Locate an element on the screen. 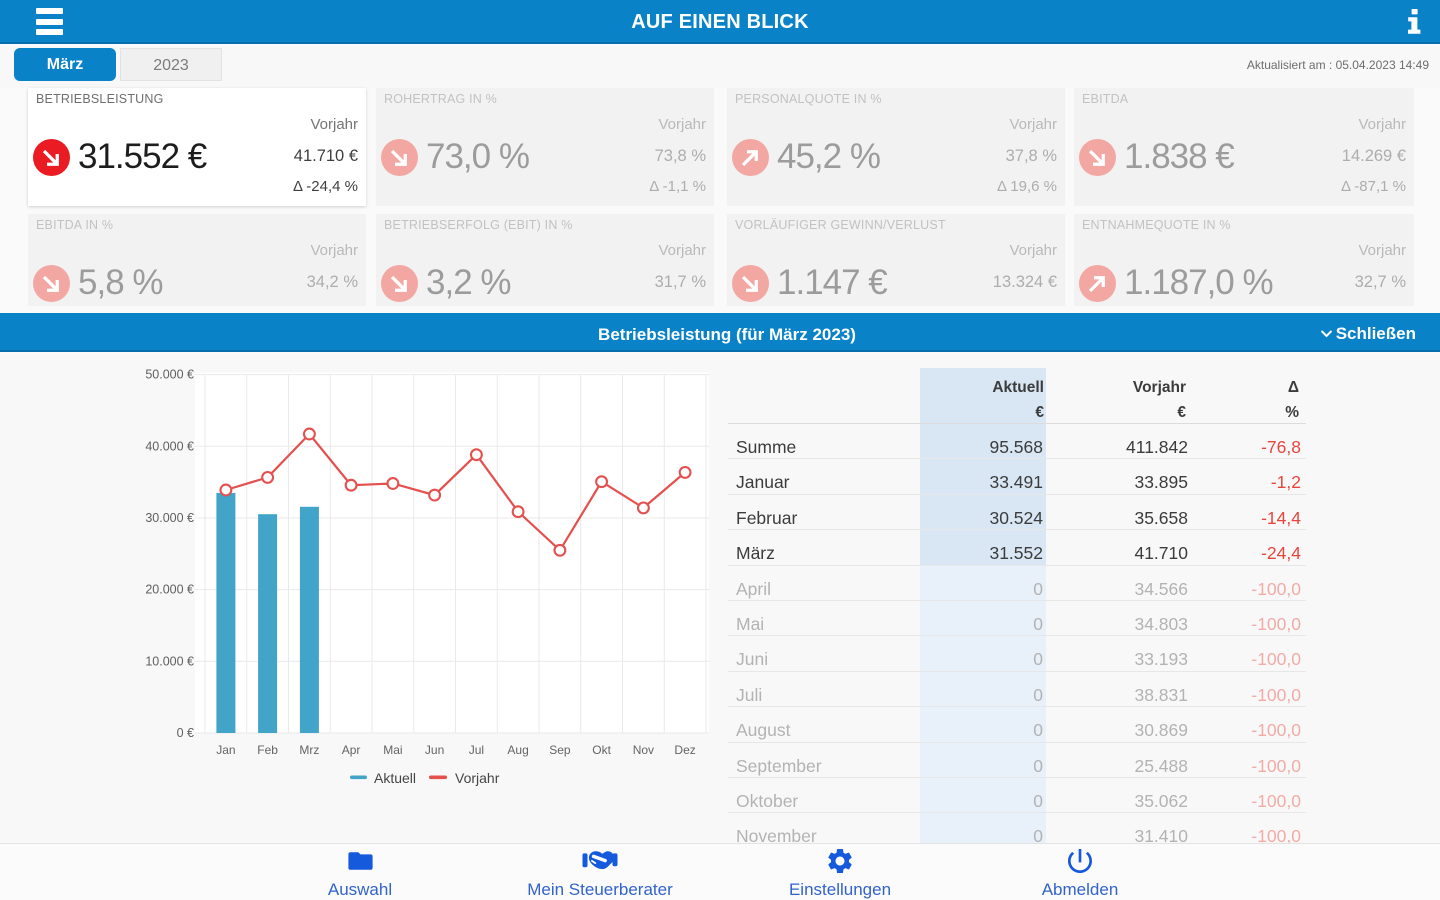  svg-text: 40.000 € is located at coordinates (169, 446).